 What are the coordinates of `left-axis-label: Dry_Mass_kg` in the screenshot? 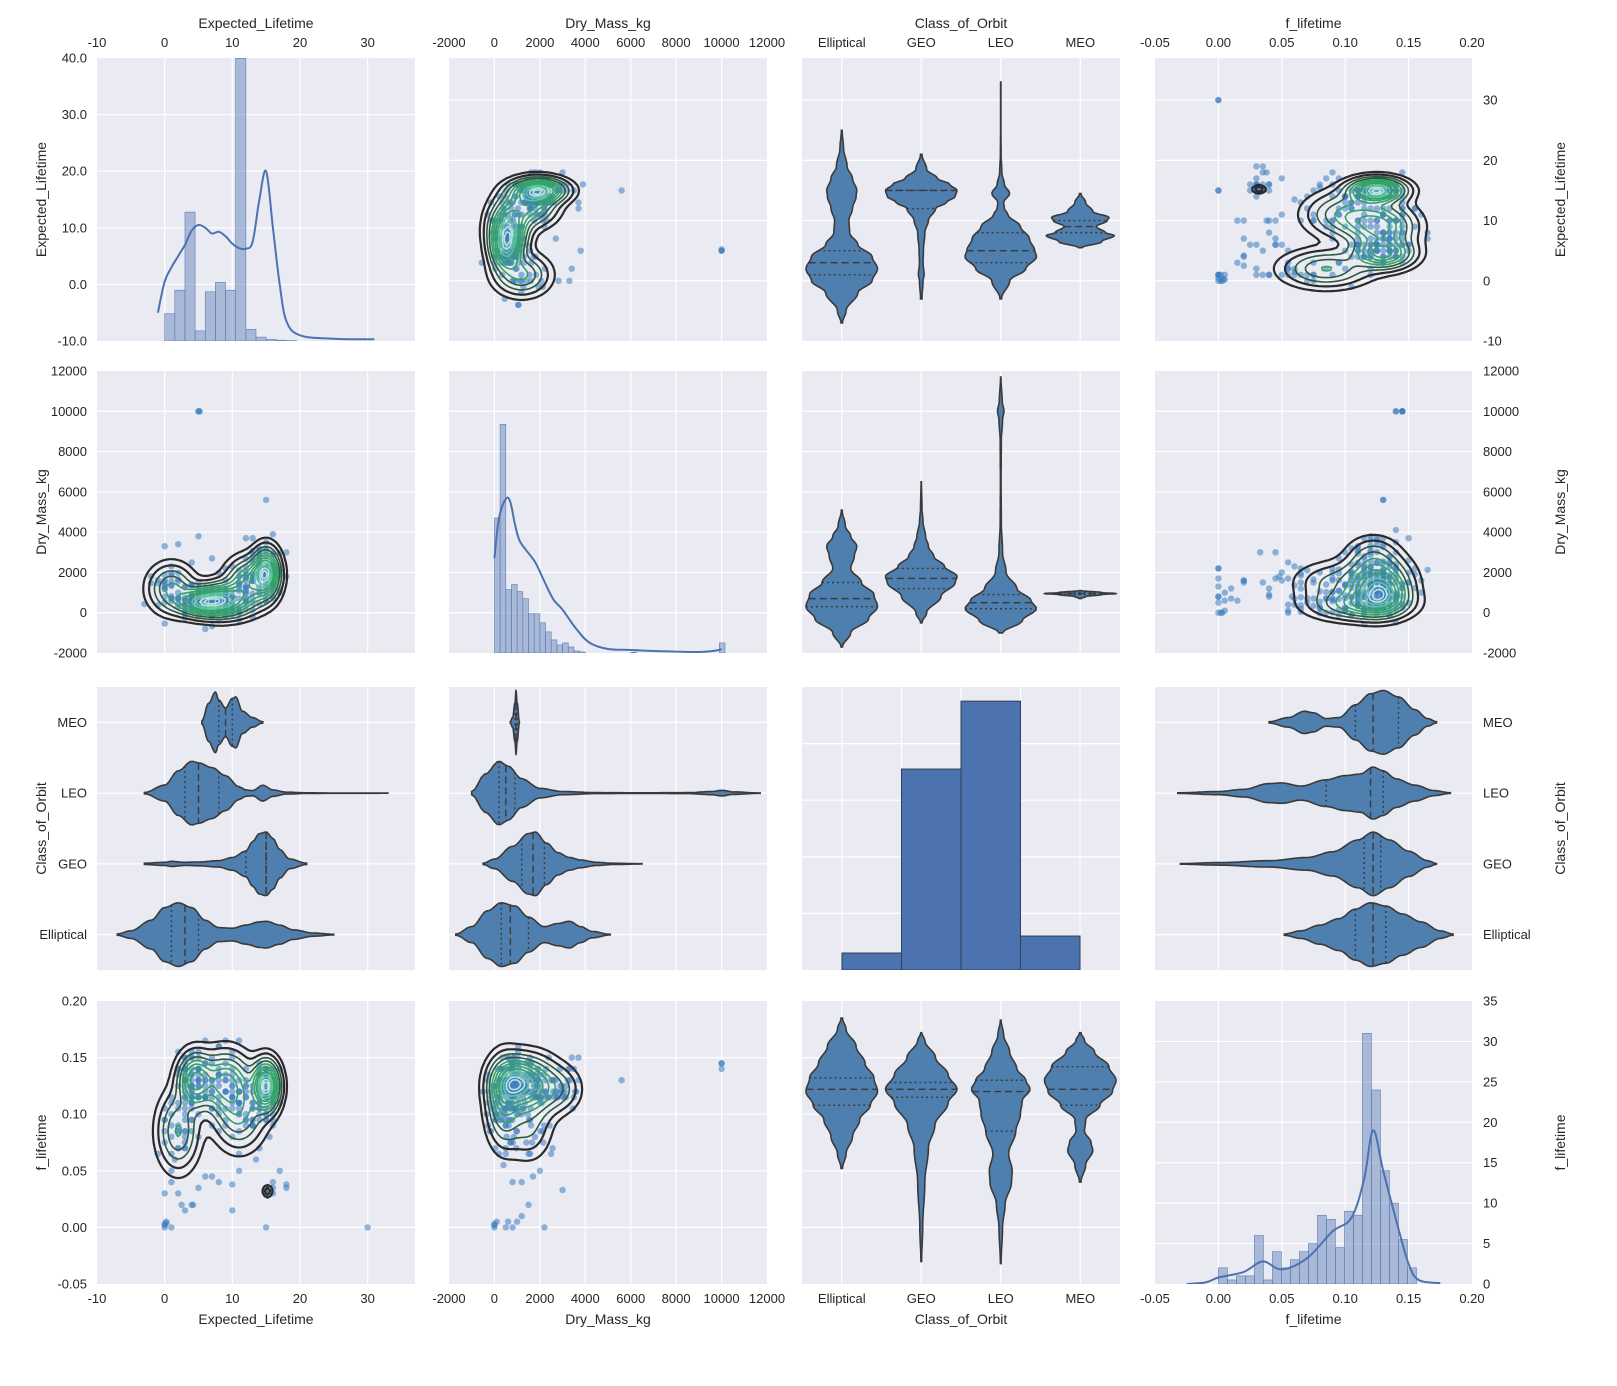 It's located at (41, 512).